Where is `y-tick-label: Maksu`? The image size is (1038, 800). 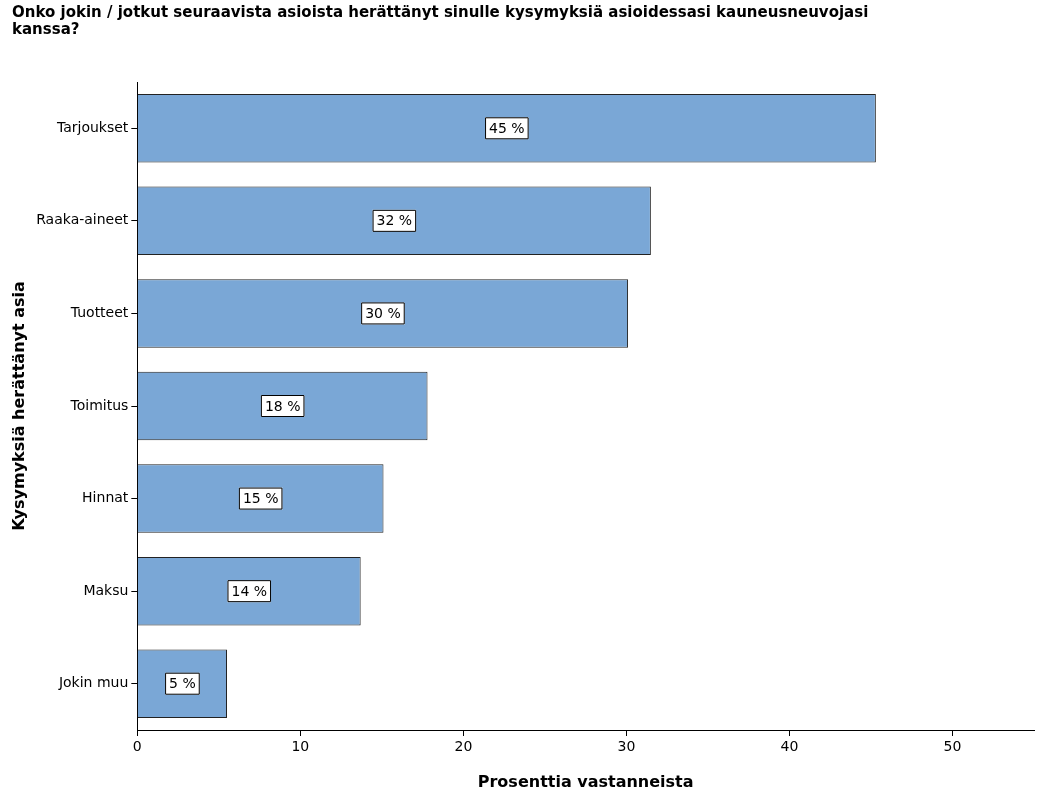 y-tick-label: Maksu is located at coordinates (106, 589).